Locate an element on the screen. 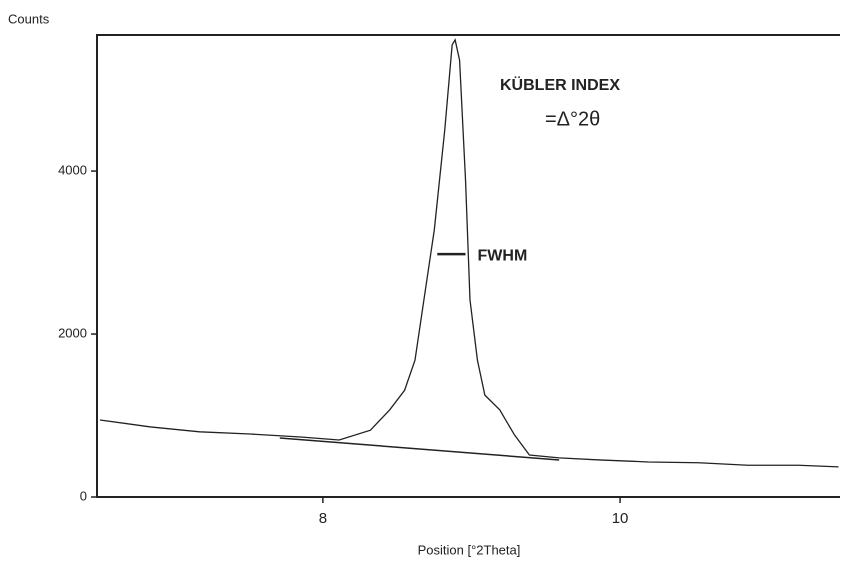  fwhm-label: FWHM is located at coordinates (503, 255).